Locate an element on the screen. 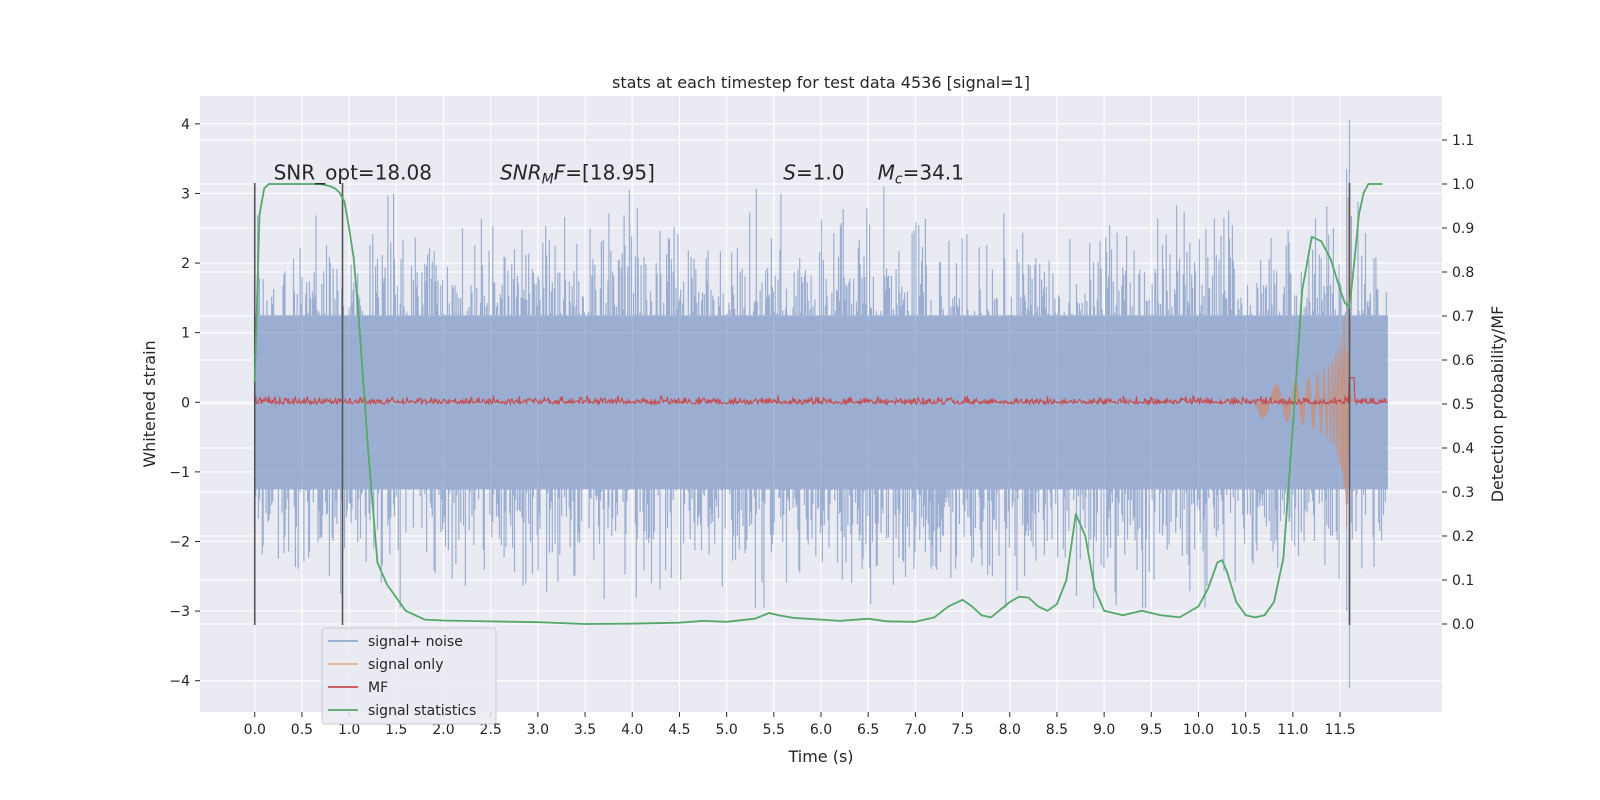  y-tick-label: 2 is located at coordinates (185, 264).